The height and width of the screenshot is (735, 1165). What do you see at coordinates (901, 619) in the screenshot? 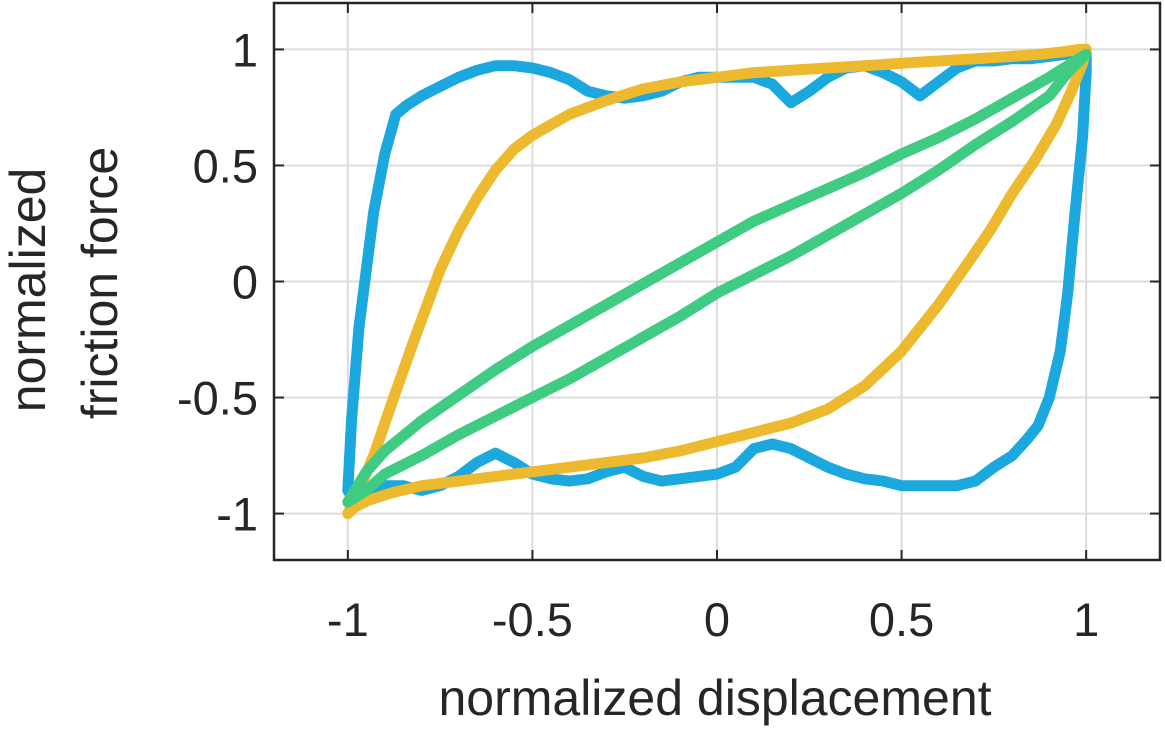
I see `x-tick-label-3: 0.5` at bounding box center [901, 619].